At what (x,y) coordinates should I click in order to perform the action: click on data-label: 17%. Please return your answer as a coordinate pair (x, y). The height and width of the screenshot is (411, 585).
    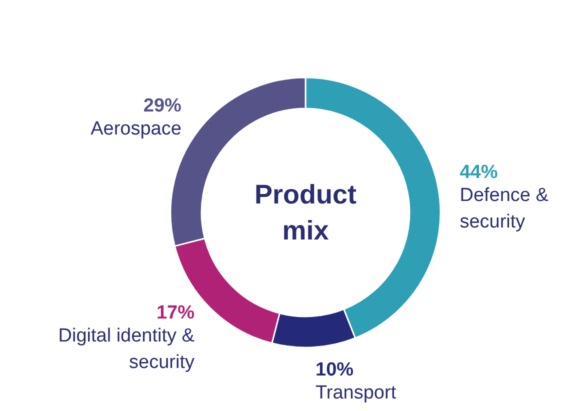
    Looking at the image, I should click on (175, 313).